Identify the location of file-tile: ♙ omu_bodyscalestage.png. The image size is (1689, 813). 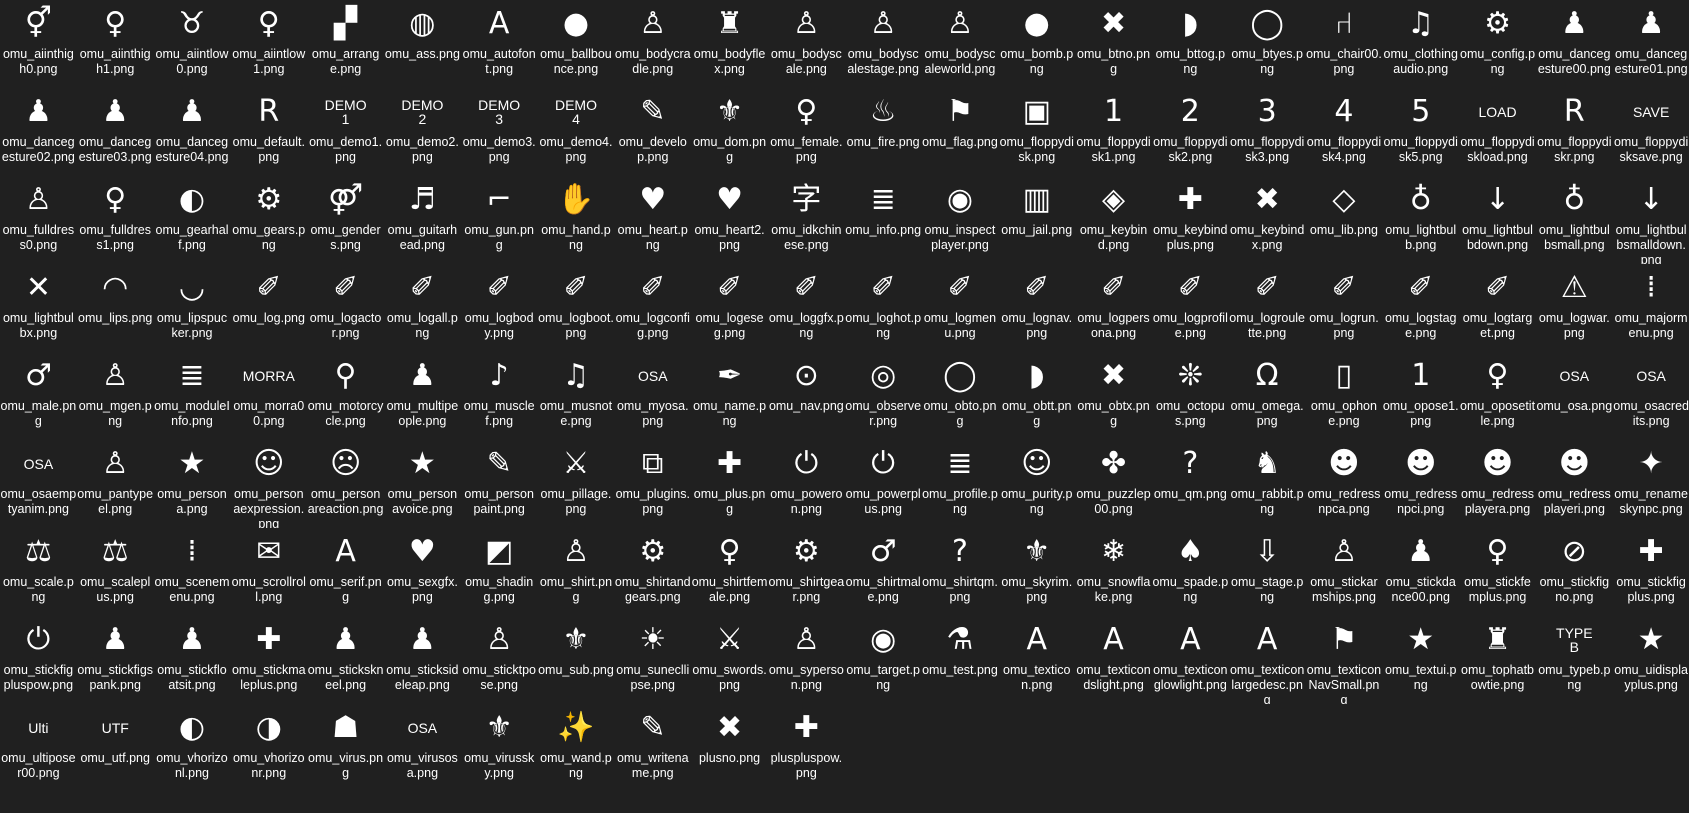
(883, 44).